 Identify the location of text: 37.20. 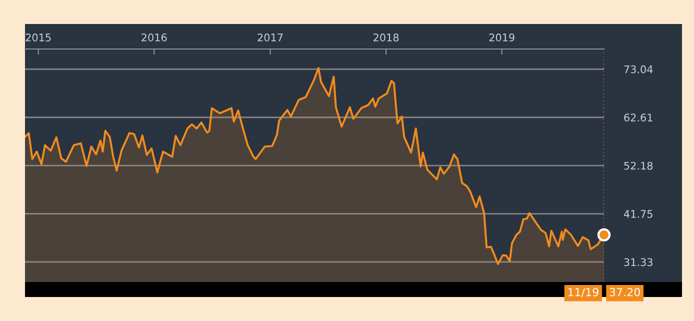
(625, 292).